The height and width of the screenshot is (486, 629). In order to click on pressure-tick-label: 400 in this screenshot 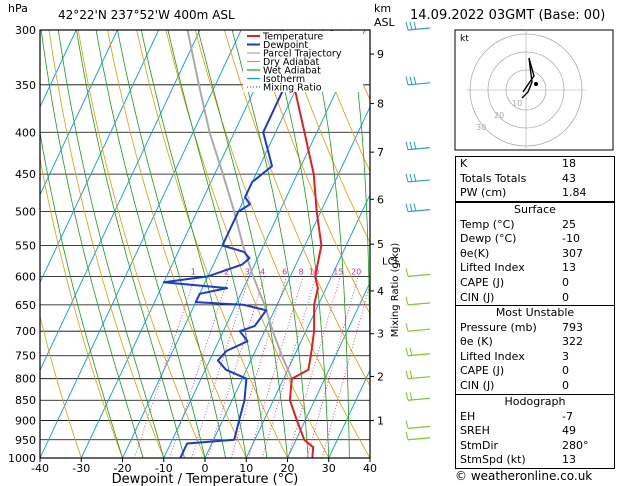, I will do `click(25, 132)`.